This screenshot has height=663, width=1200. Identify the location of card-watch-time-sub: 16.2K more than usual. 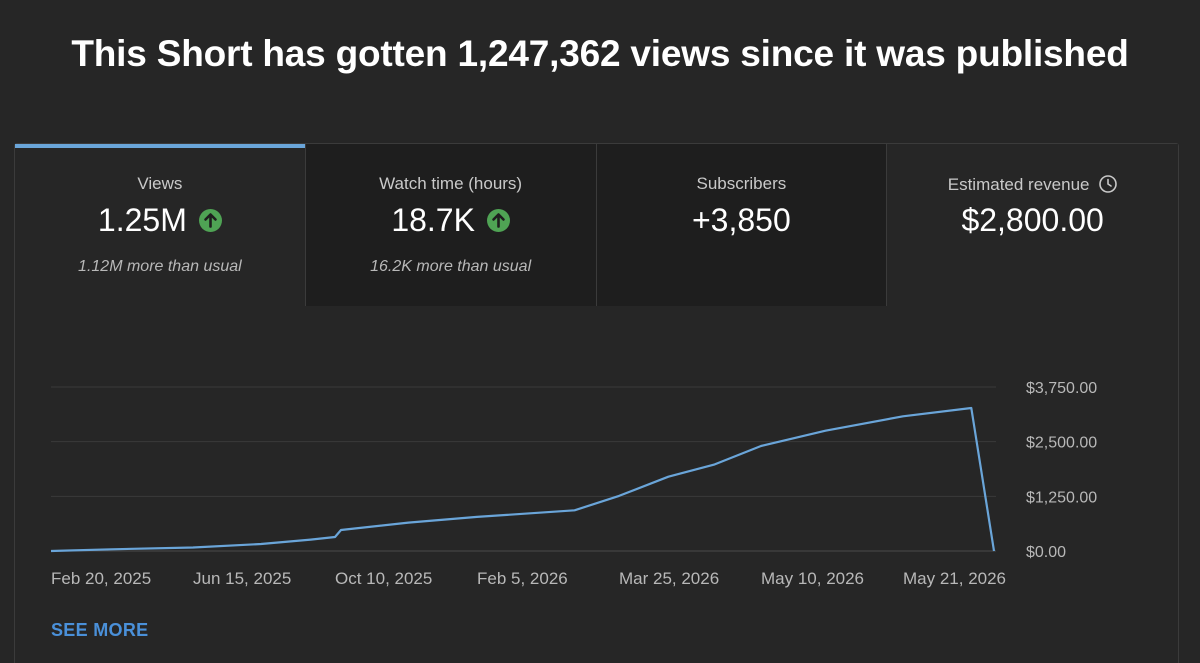
(451, 266).